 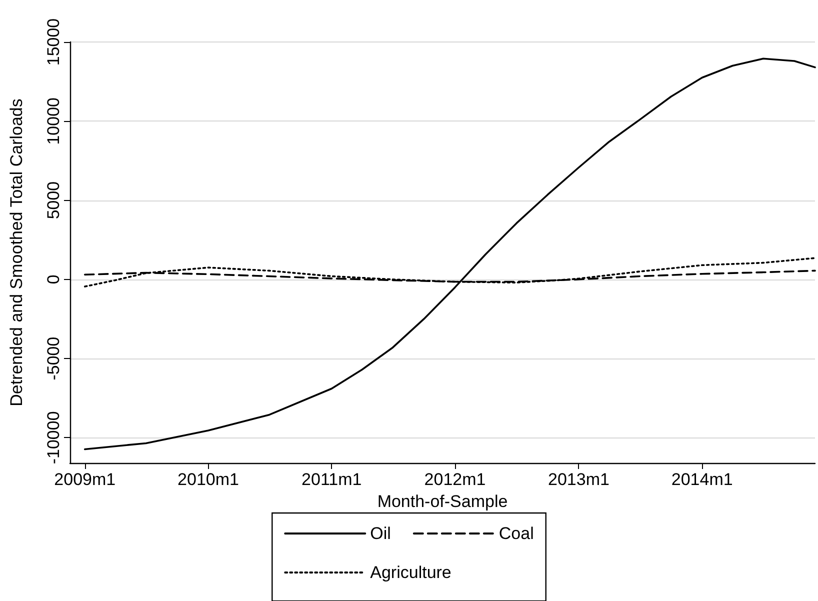 I want to click on y-tick-label: 0, so click(x=53, y=279).